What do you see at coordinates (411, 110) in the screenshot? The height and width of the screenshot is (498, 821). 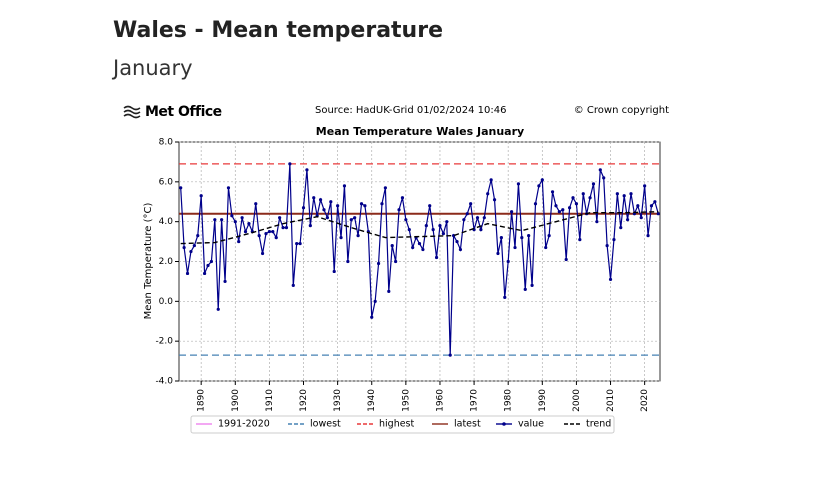 I see `source: Source: HadUK-Grid 01/02/2024 10:46` at bounding box center [411, 110].